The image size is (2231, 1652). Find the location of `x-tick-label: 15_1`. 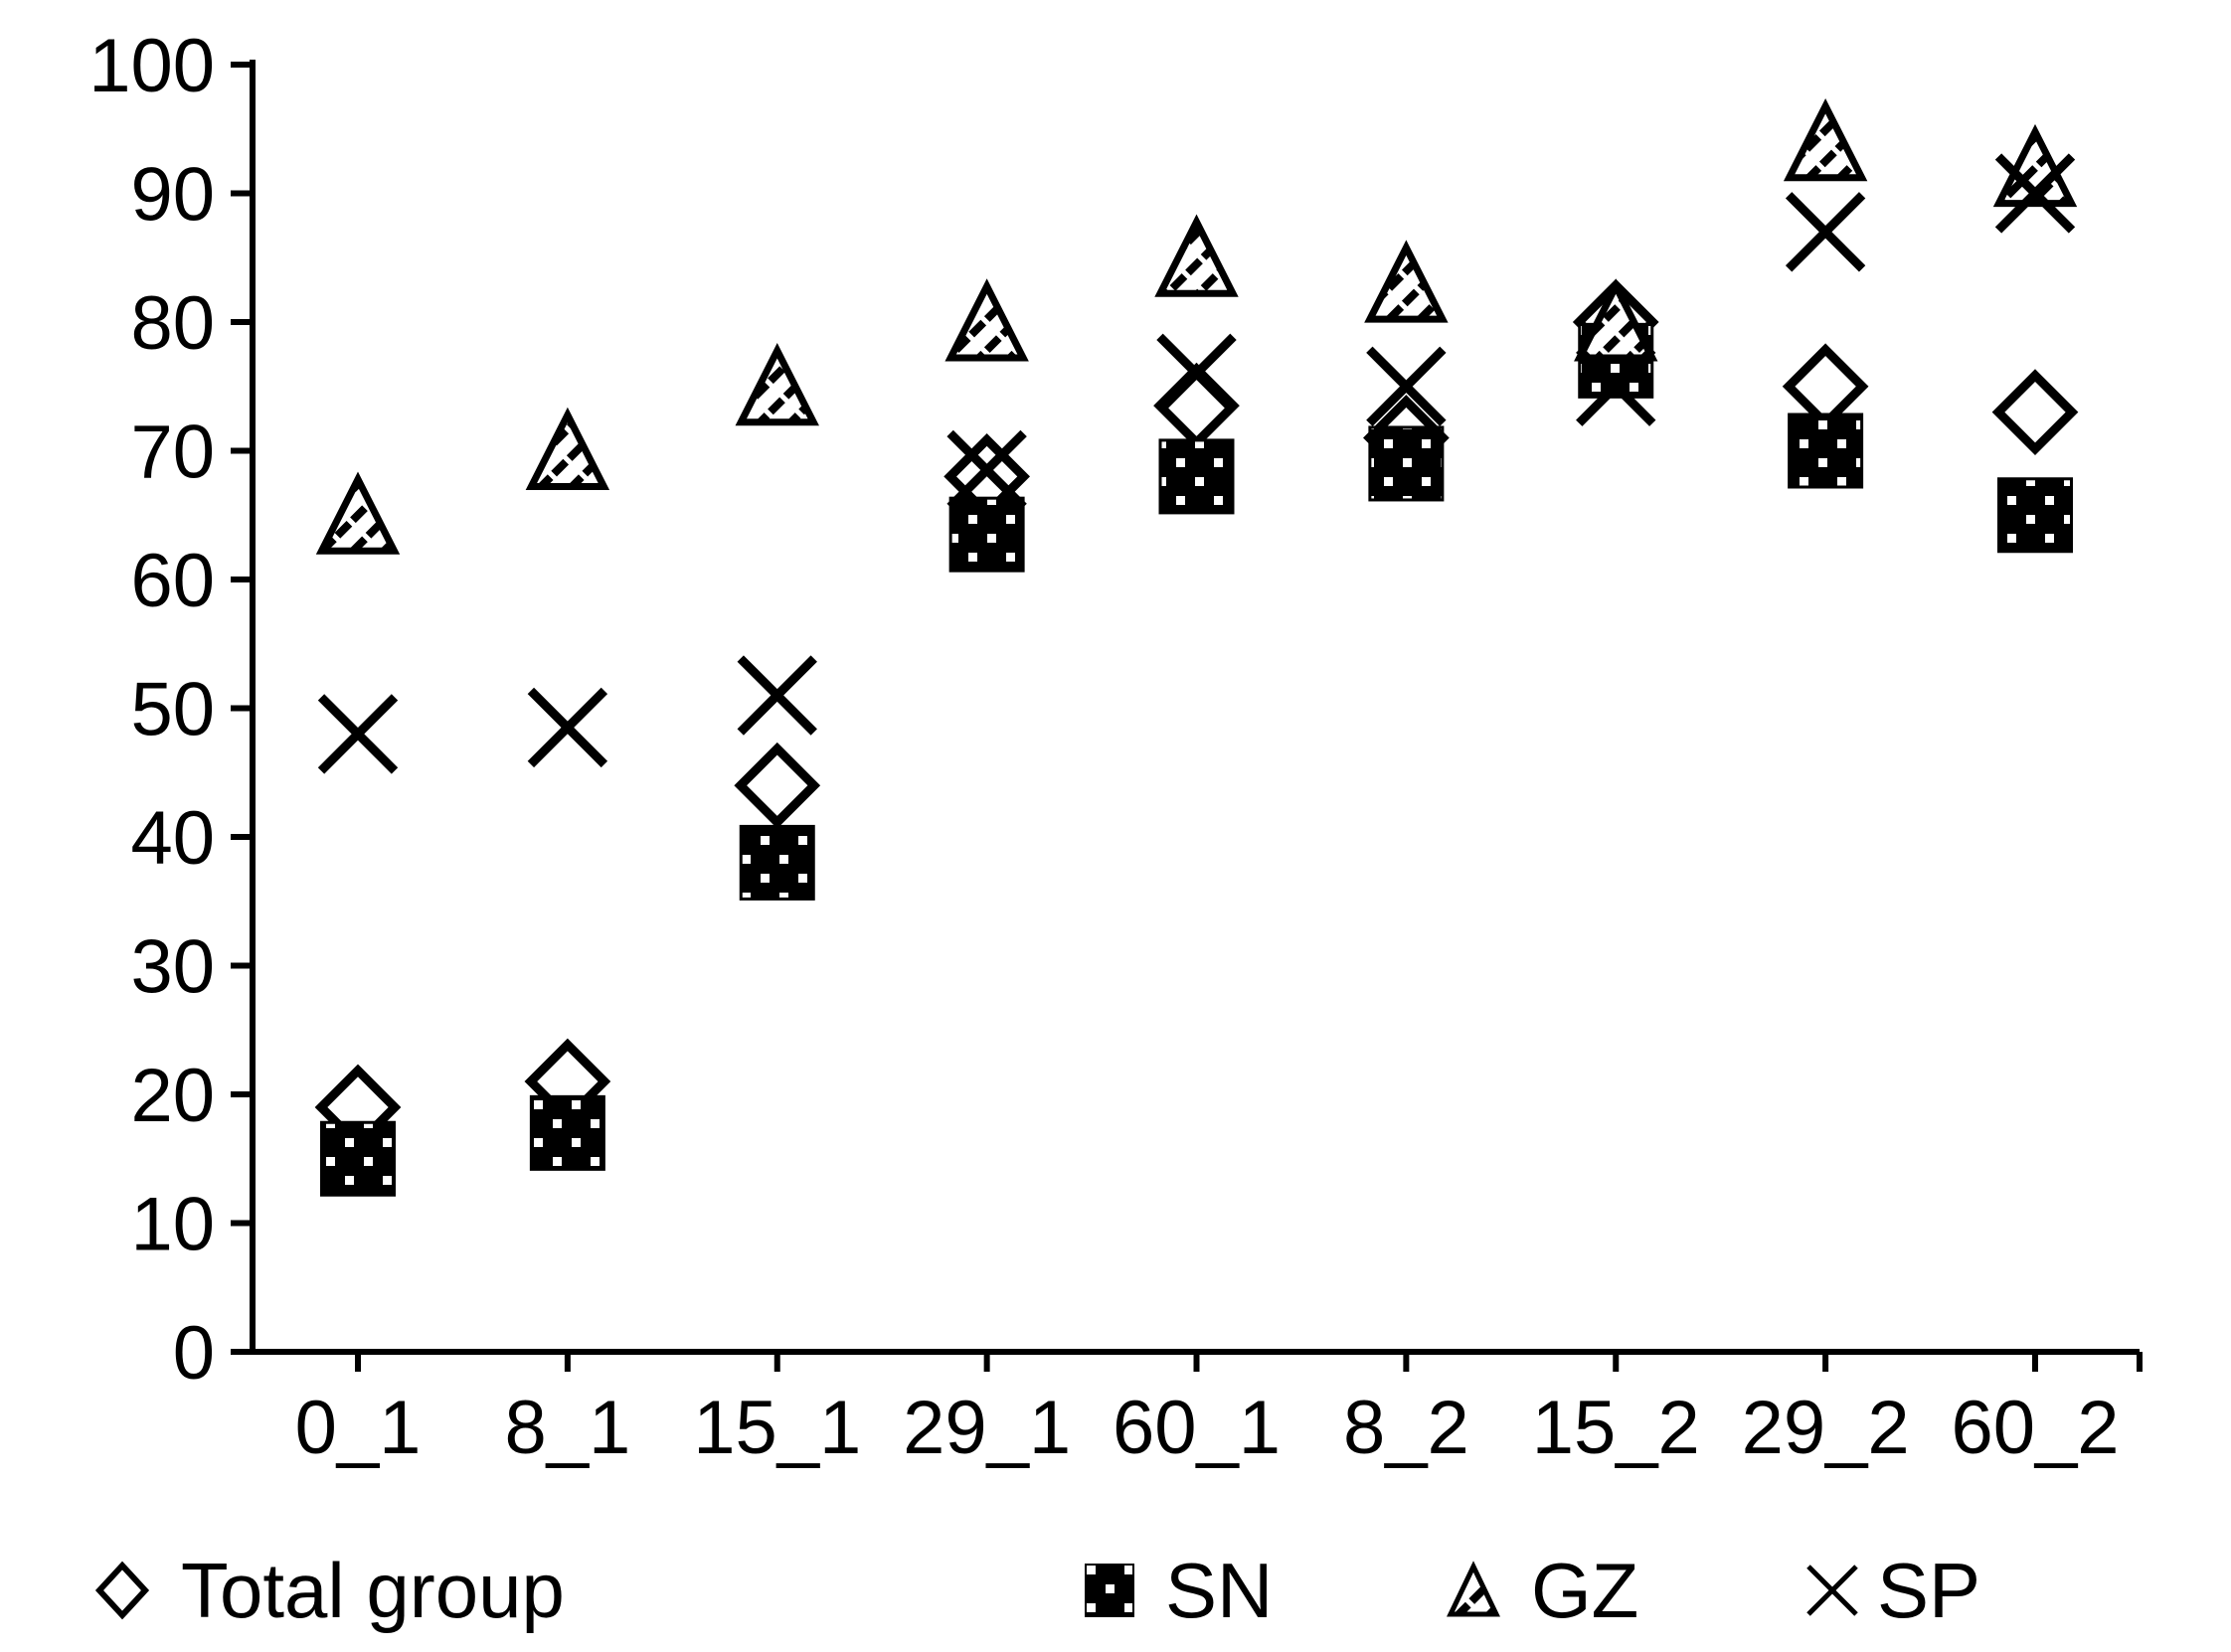

x-tick-label: 15_1 is located at coordinates (777, 1428).